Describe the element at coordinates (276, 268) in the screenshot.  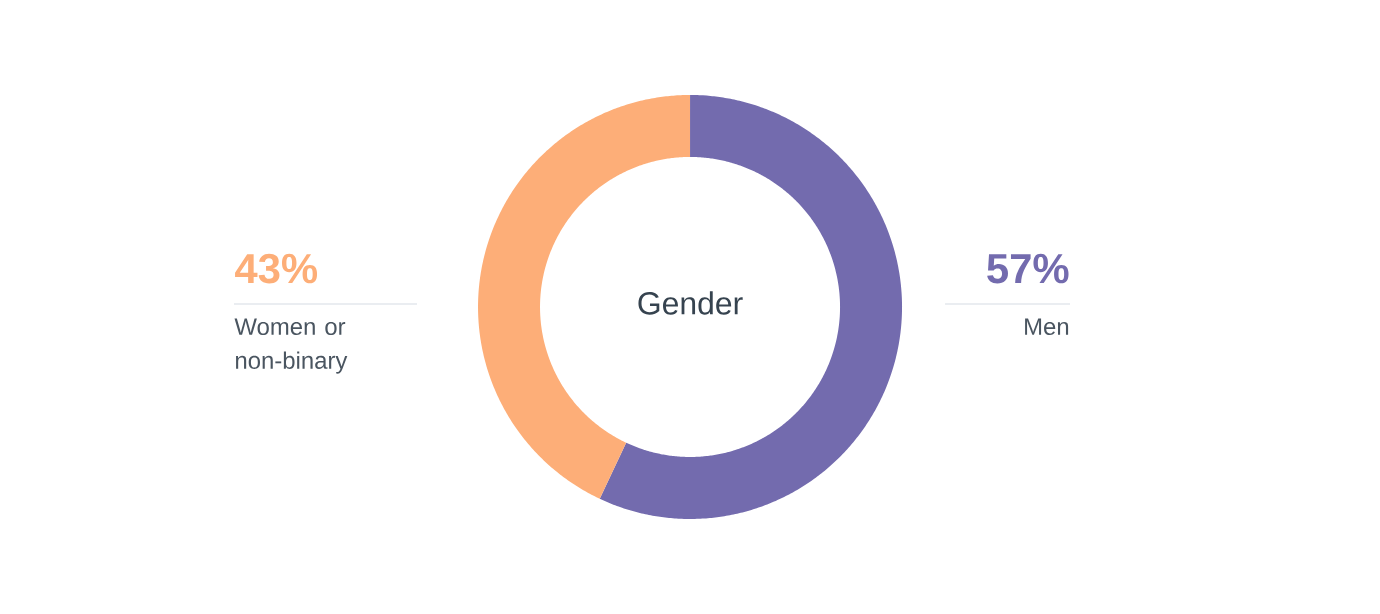
I see `data-label: 43%` at that location.